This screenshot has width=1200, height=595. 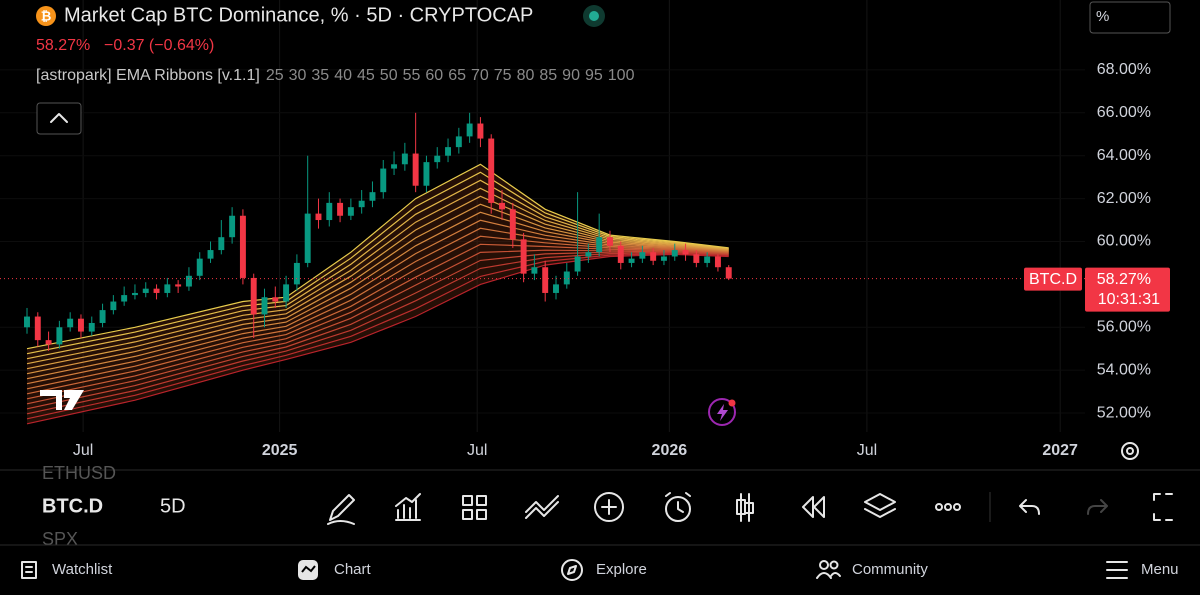 I want to click on ema-period: 65, so click(x=457, y=75).